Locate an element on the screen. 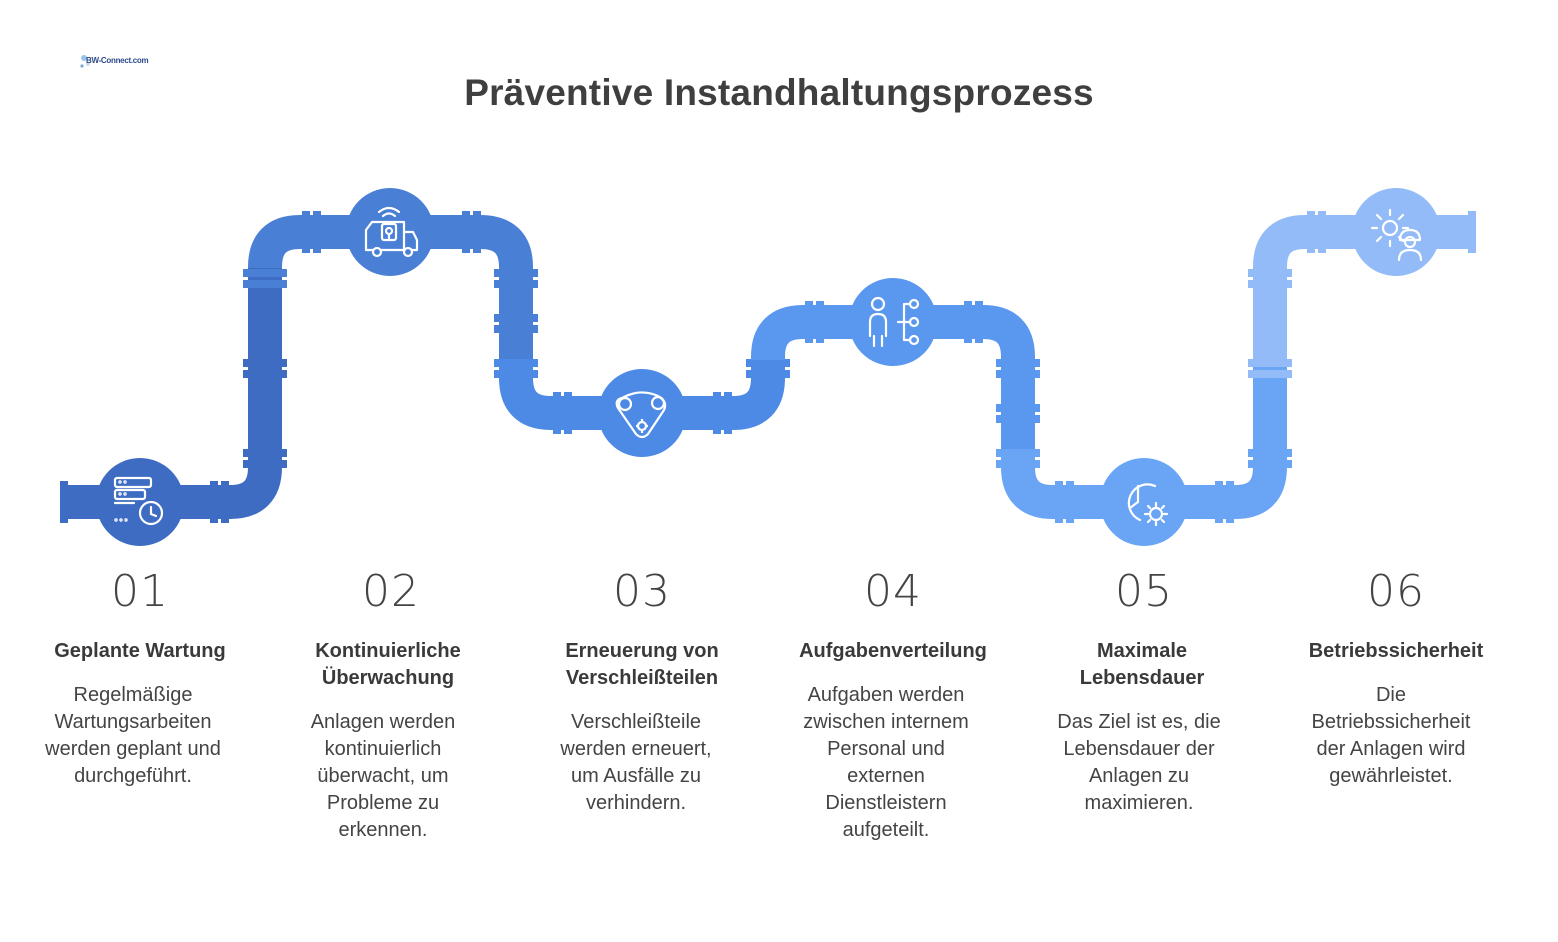  monitoring-truck-icon is located at coordinates (391, 232).